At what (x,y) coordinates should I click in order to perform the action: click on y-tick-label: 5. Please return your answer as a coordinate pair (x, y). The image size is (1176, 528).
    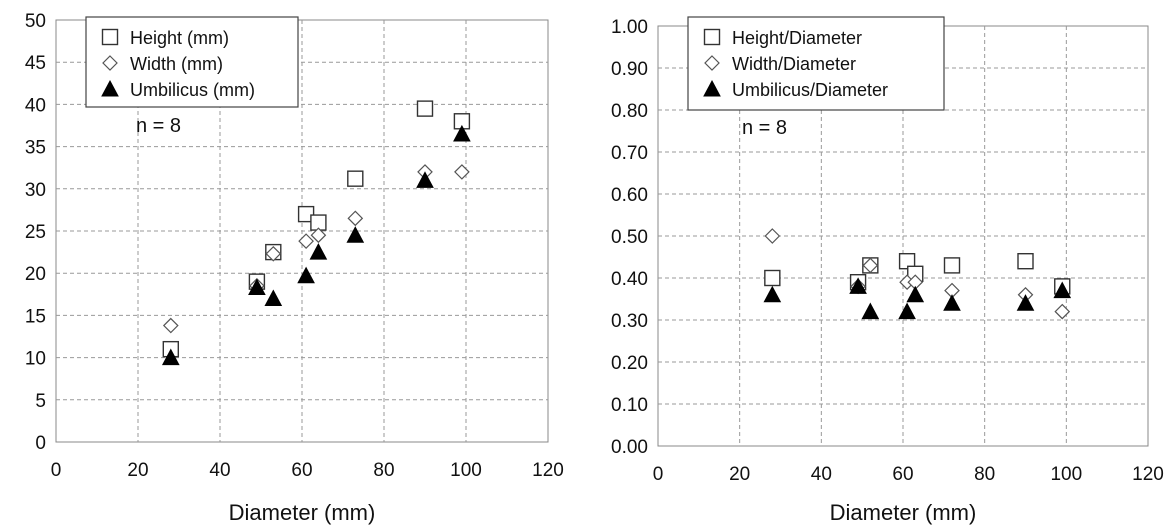
    Looking at the image, I should click on (40, 401).